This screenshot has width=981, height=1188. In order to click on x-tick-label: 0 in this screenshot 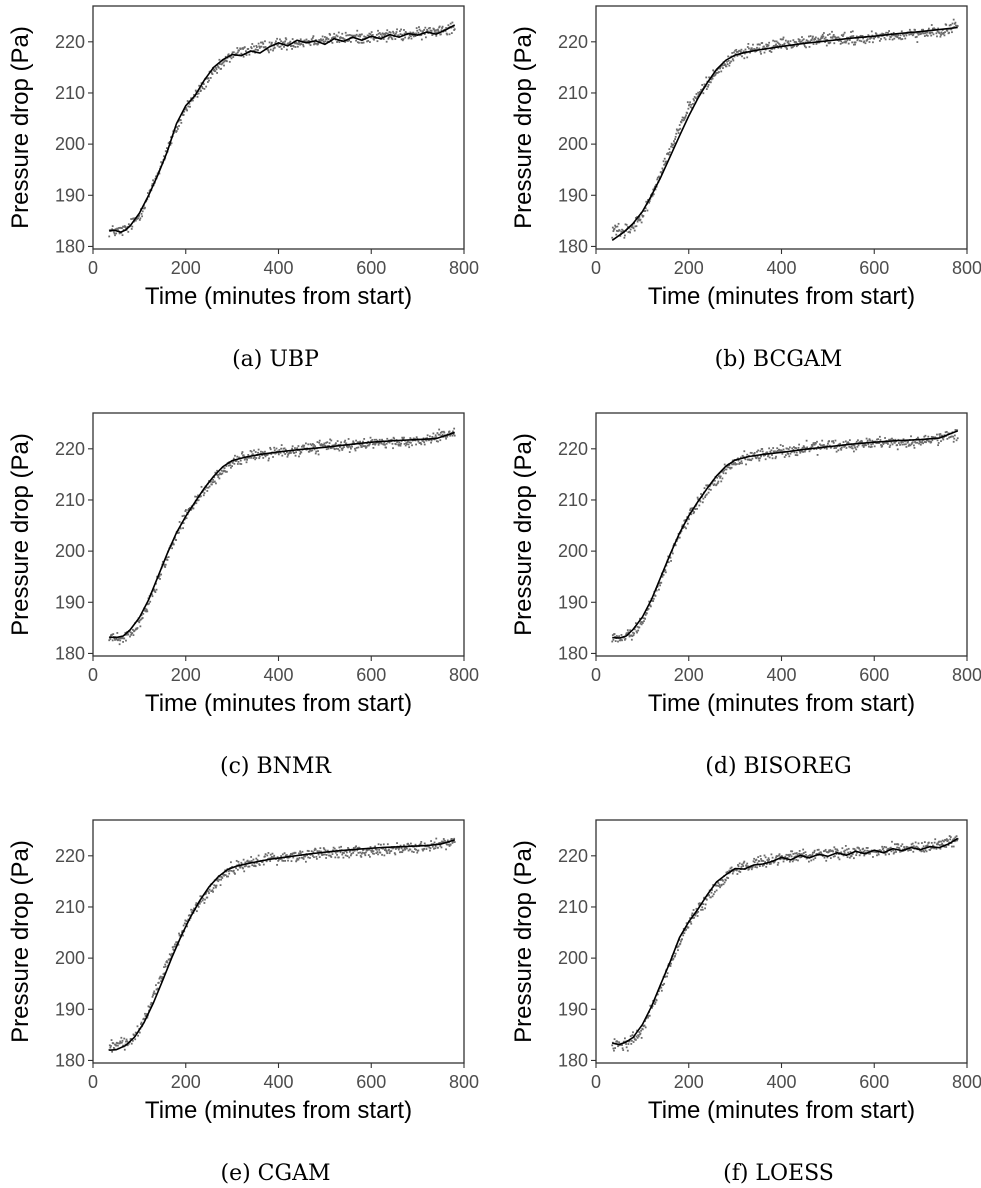, I will do `click(596, 268)`.